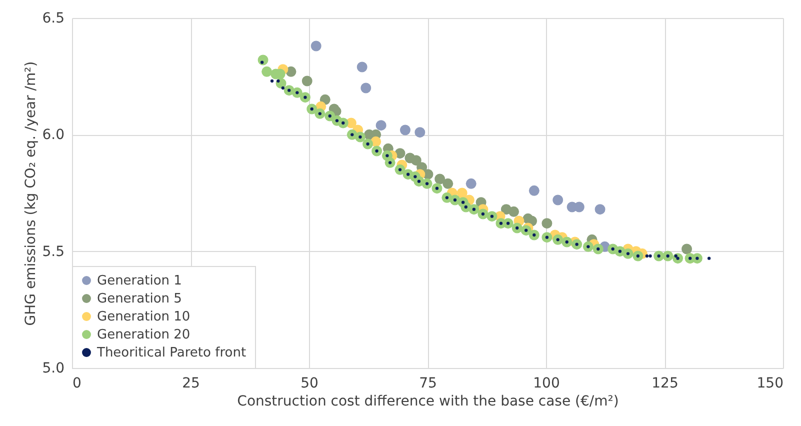 The image size is (801, 426). What do you see at coordinates (53, 368) in the screenshot?
I see `y-tick-label: 5.0` at bounding box center [53, 368].